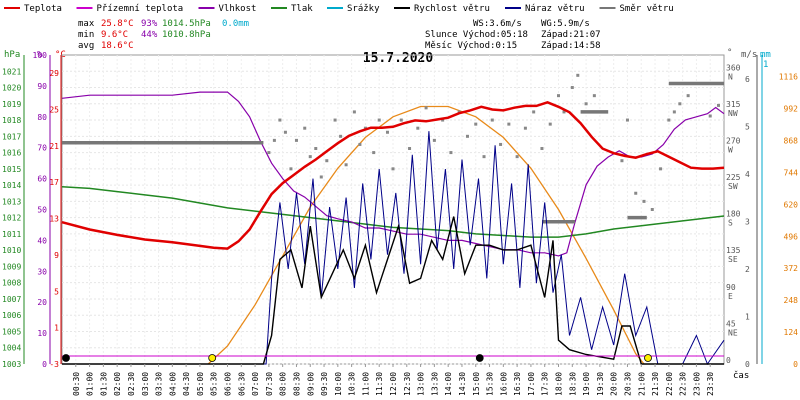 This screenshot has height=400, width=800. I want to click on radiation-tick-label: 1116, so click(788, 77).